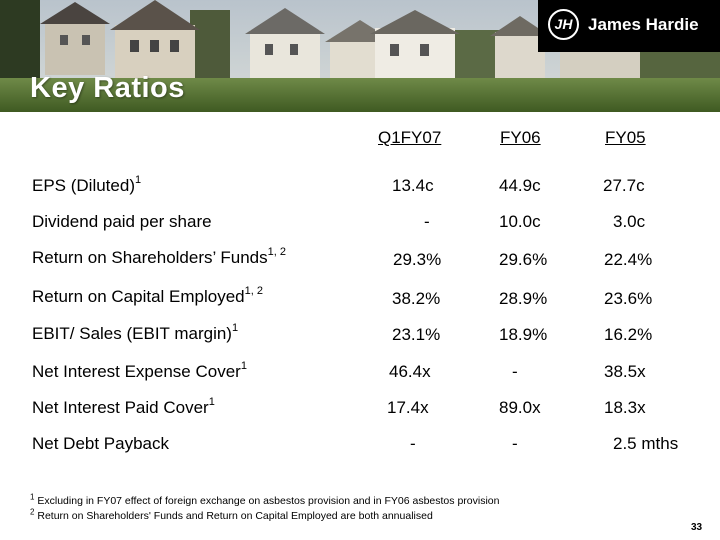  I want to click on row-value-q1fy07: 46.4x, so click(410, 371).